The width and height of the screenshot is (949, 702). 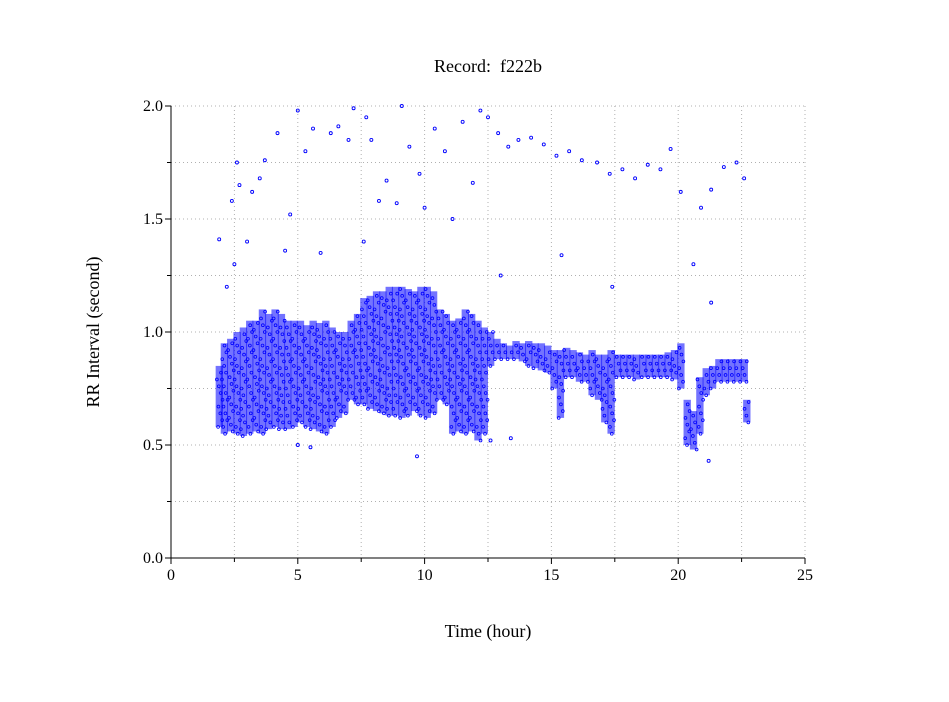 What do you see at coordinates (153, 332) in the screenshot?
I see `y-tick-label: 1.0` at bounding box center [153, 332].